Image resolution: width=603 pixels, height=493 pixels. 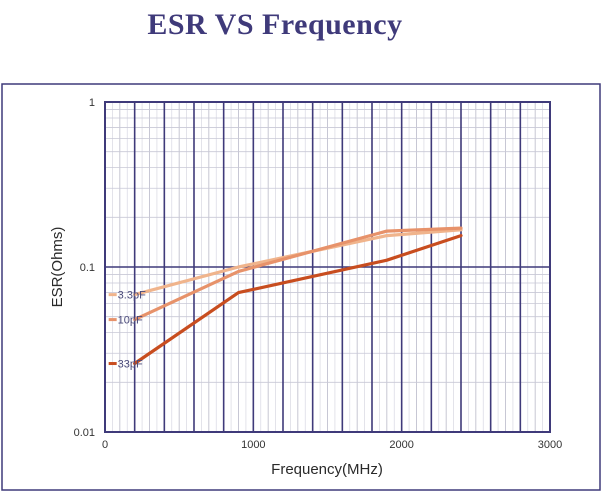 I want to click on series-label: 10pF, so click(x=130, y=321).